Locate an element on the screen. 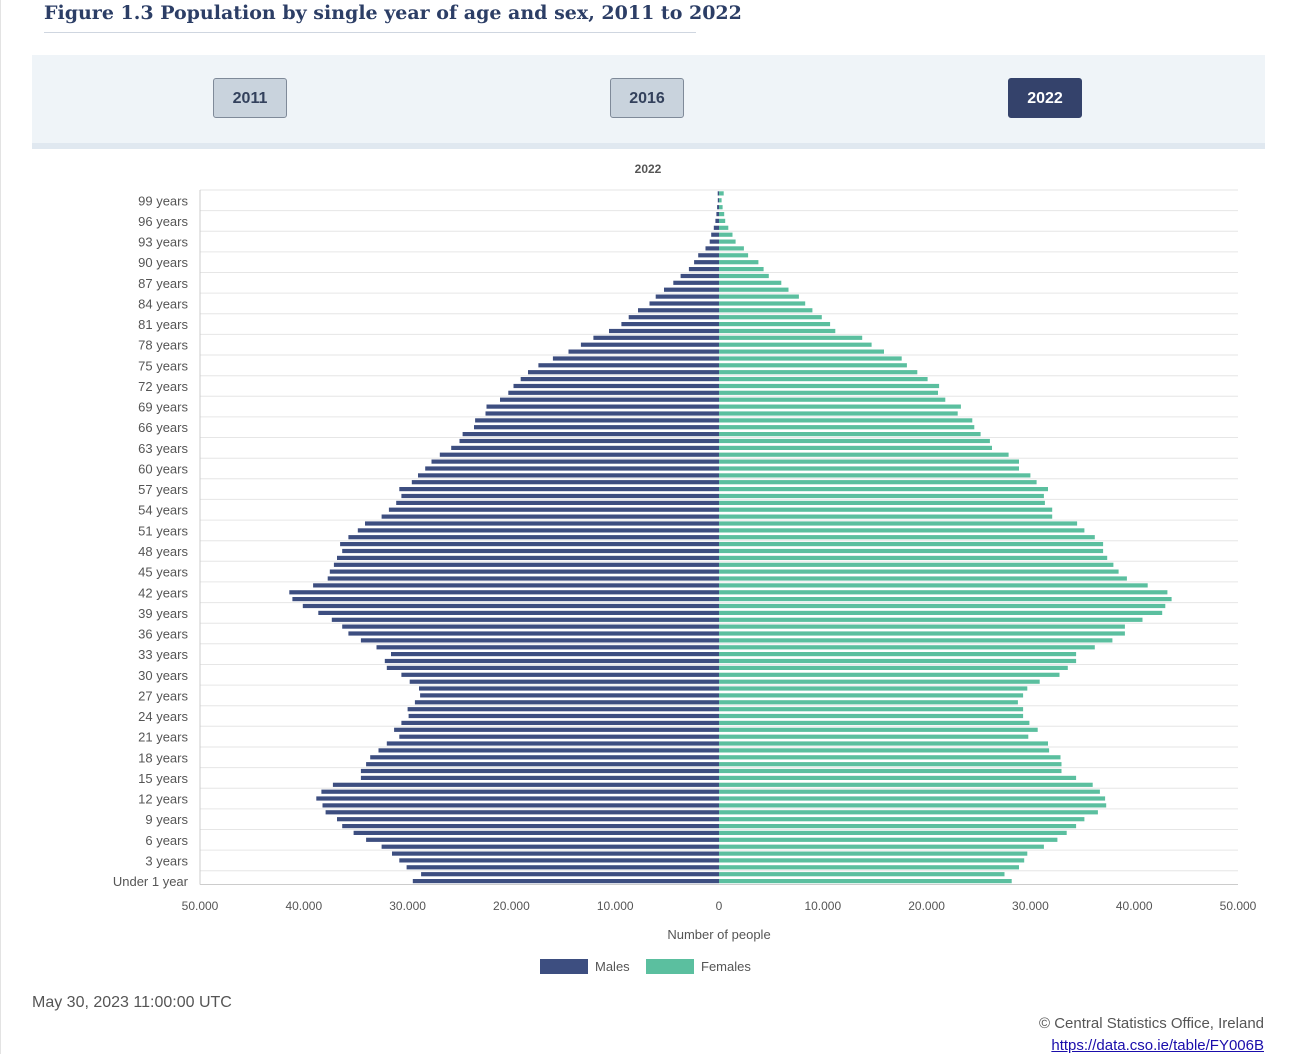 The height and width of the screenshot is (1054, 1295). year-button-2016: 2016 is located at coordinates (647, 98).